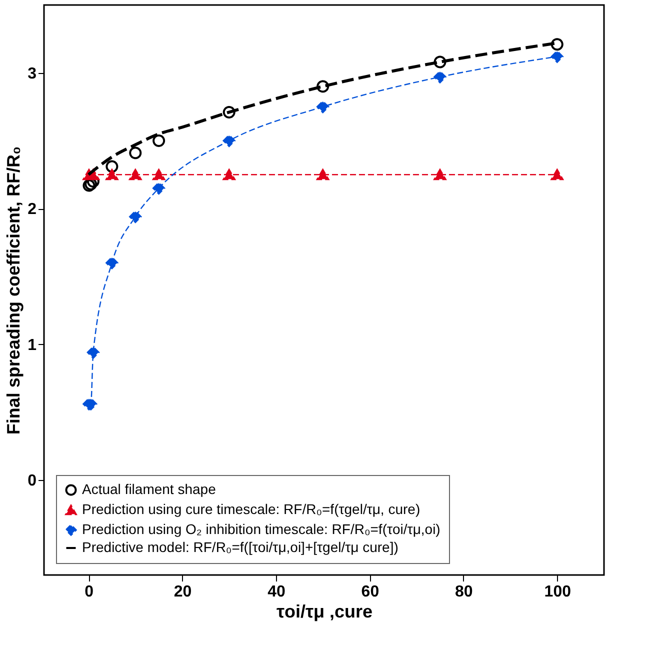 This screenshot has width=666, height=645. Describe the element at coordinates (240, 547) in the screenshot. I see `legend-label: Predictive model: RF/R₀=f([τoi/τμ,oi]+[τgel/τμ cure])` at that location.